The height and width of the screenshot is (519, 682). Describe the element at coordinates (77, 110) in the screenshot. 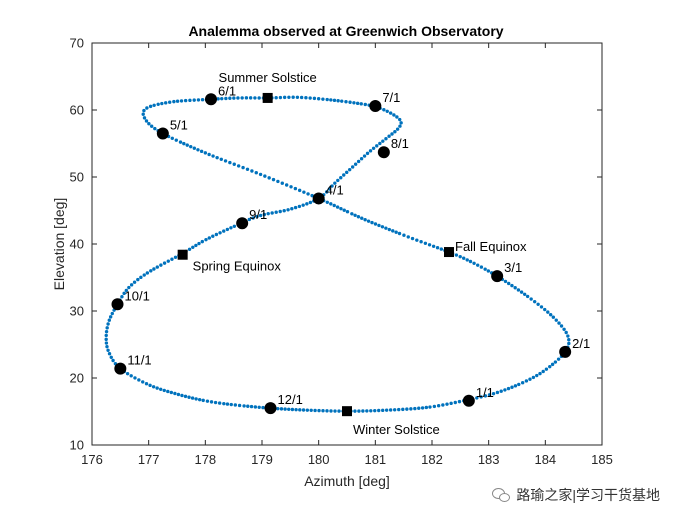

I see `y-tick-label: 60` at that location.